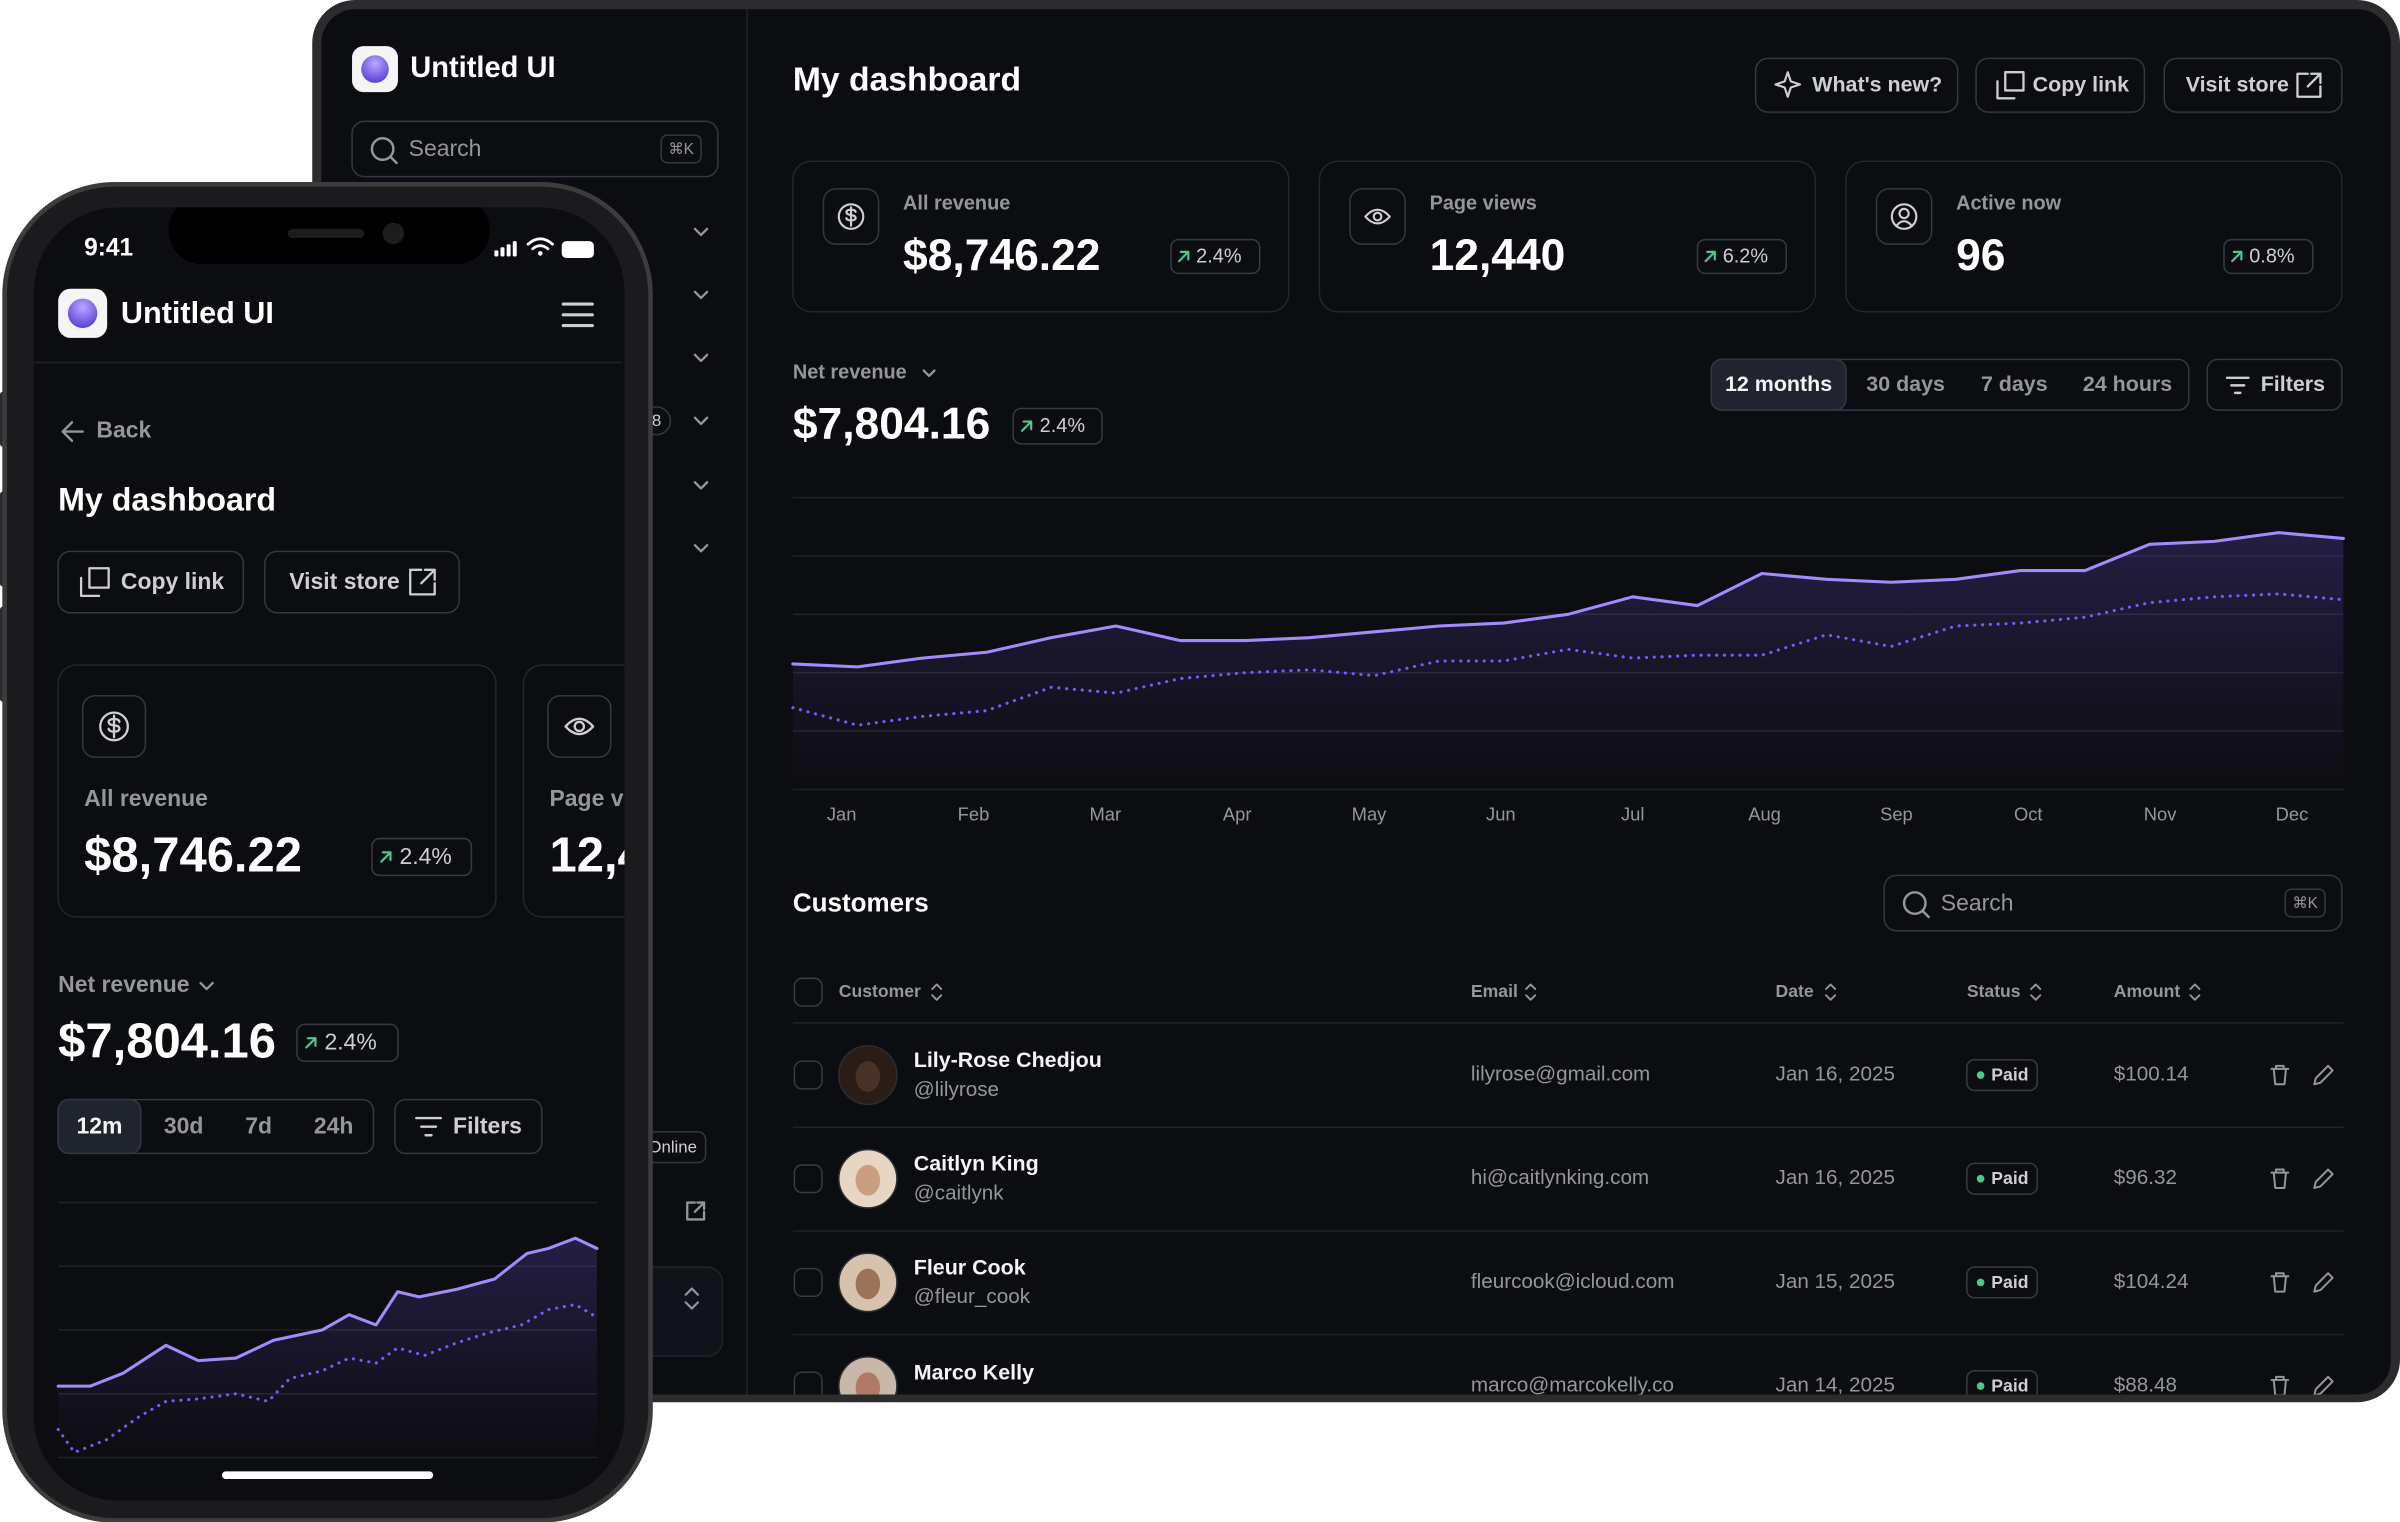 The height and width of the screenshot is (1522, 2400). What do you see at coordinates (1560, 1074) in the screenshot?
I see `customer-email: lilyrose@gmail.com` at bounding box center [1560, 1074].